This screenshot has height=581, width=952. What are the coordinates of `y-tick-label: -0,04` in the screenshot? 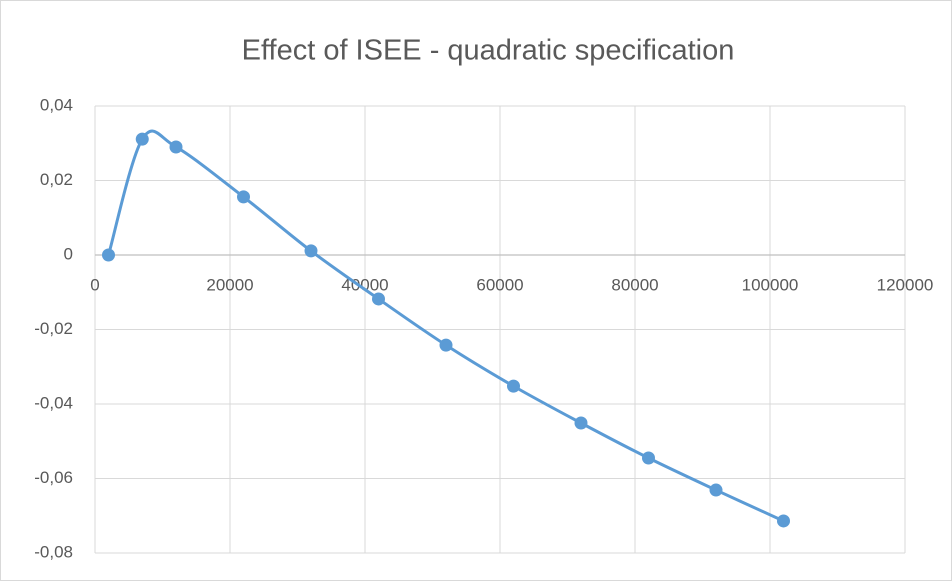 It's located at (53, 402).